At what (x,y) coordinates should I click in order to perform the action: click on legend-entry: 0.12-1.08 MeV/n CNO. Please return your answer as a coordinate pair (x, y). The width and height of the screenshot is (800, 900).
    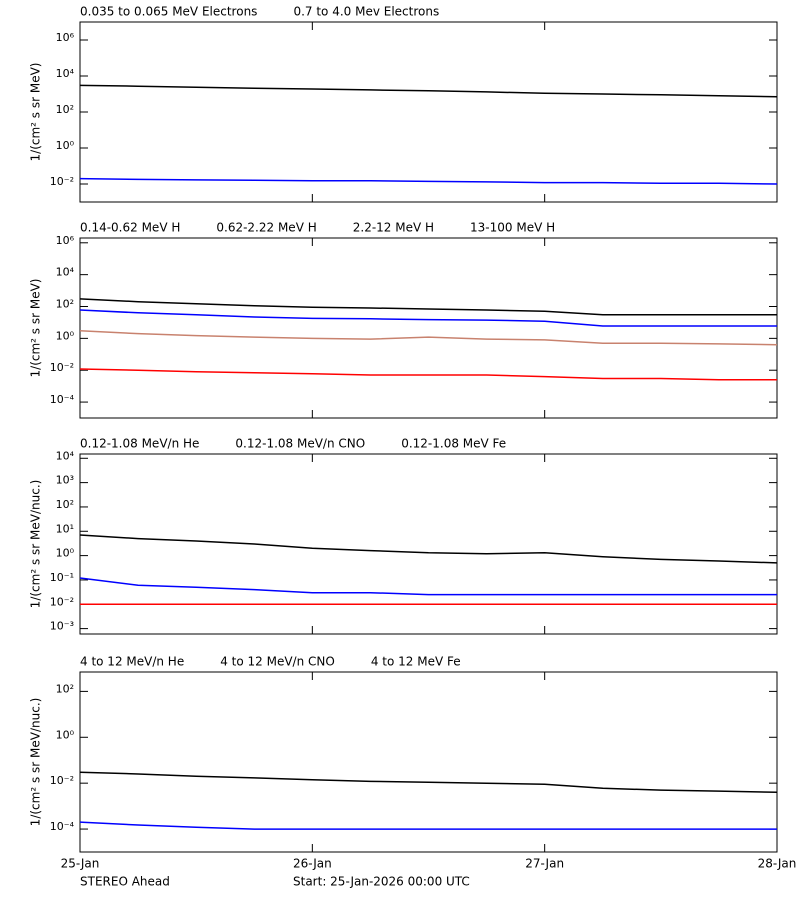
    Looking at the image, I should click on (300, 444).